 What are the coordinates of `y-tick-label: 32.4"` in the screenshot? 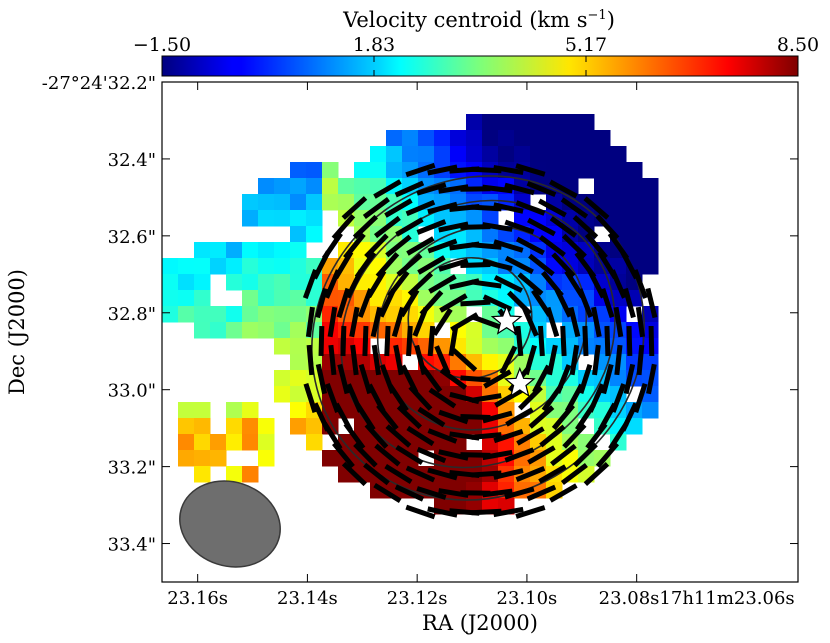 It's located at (132, 160).